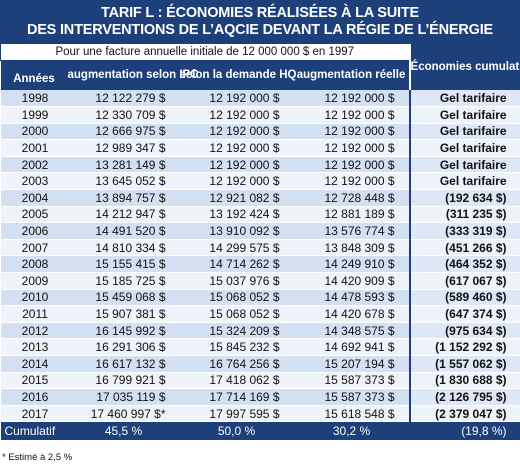 Image resolution: width=520 pixels, height=467 pixels. I want to click on hq-cell: 15 845 232 $, so click(236, 347).